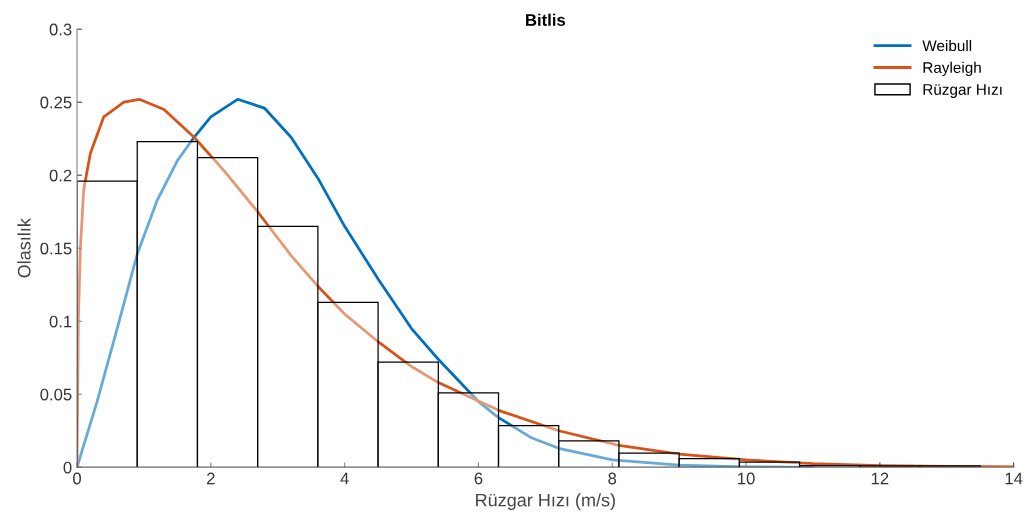 This screenshot has height=531, width=1027. I want to click on legend-label: Rüzgar Hızı, so click(962, 91).